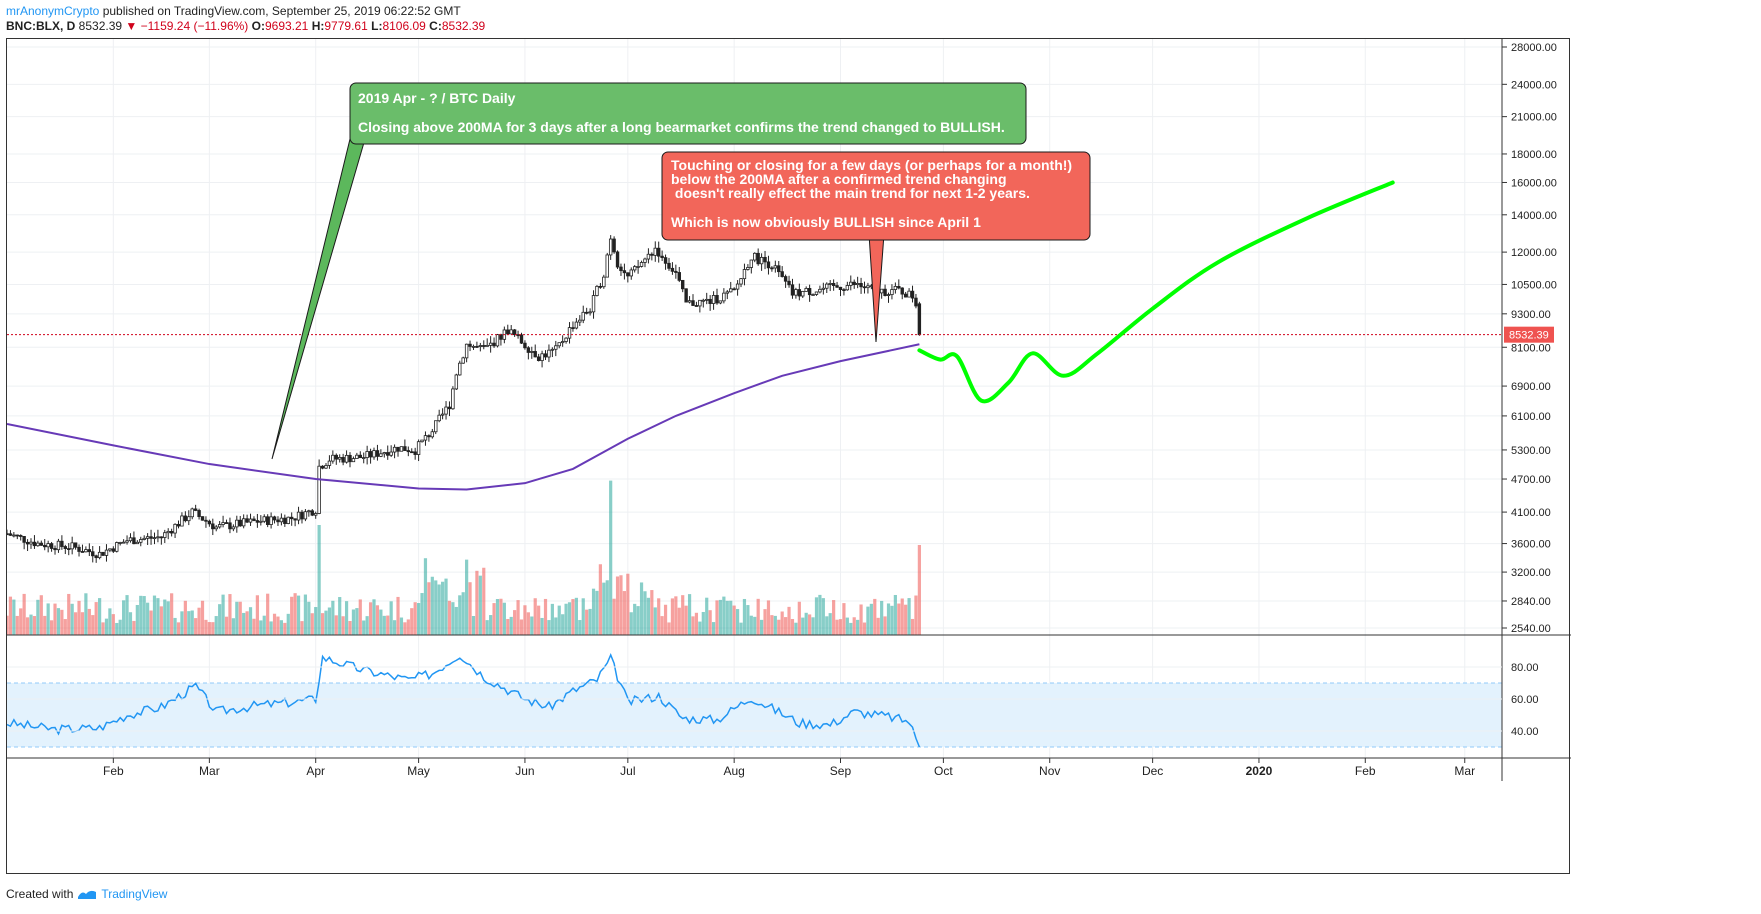  Describe the element at coordinates (876, 196) in the screenshot. I see `red-annotation-box` at that location.